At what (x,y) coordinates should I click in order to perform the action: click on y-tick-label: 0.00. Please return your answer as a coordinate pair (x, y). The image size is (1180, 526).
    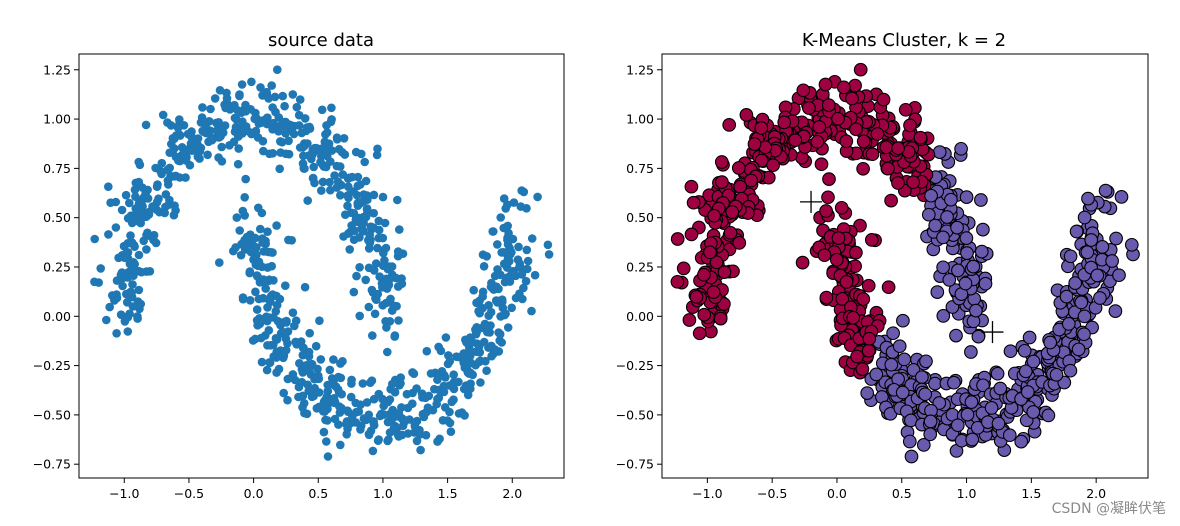
    Looking at the image, I should click on (640, 316).